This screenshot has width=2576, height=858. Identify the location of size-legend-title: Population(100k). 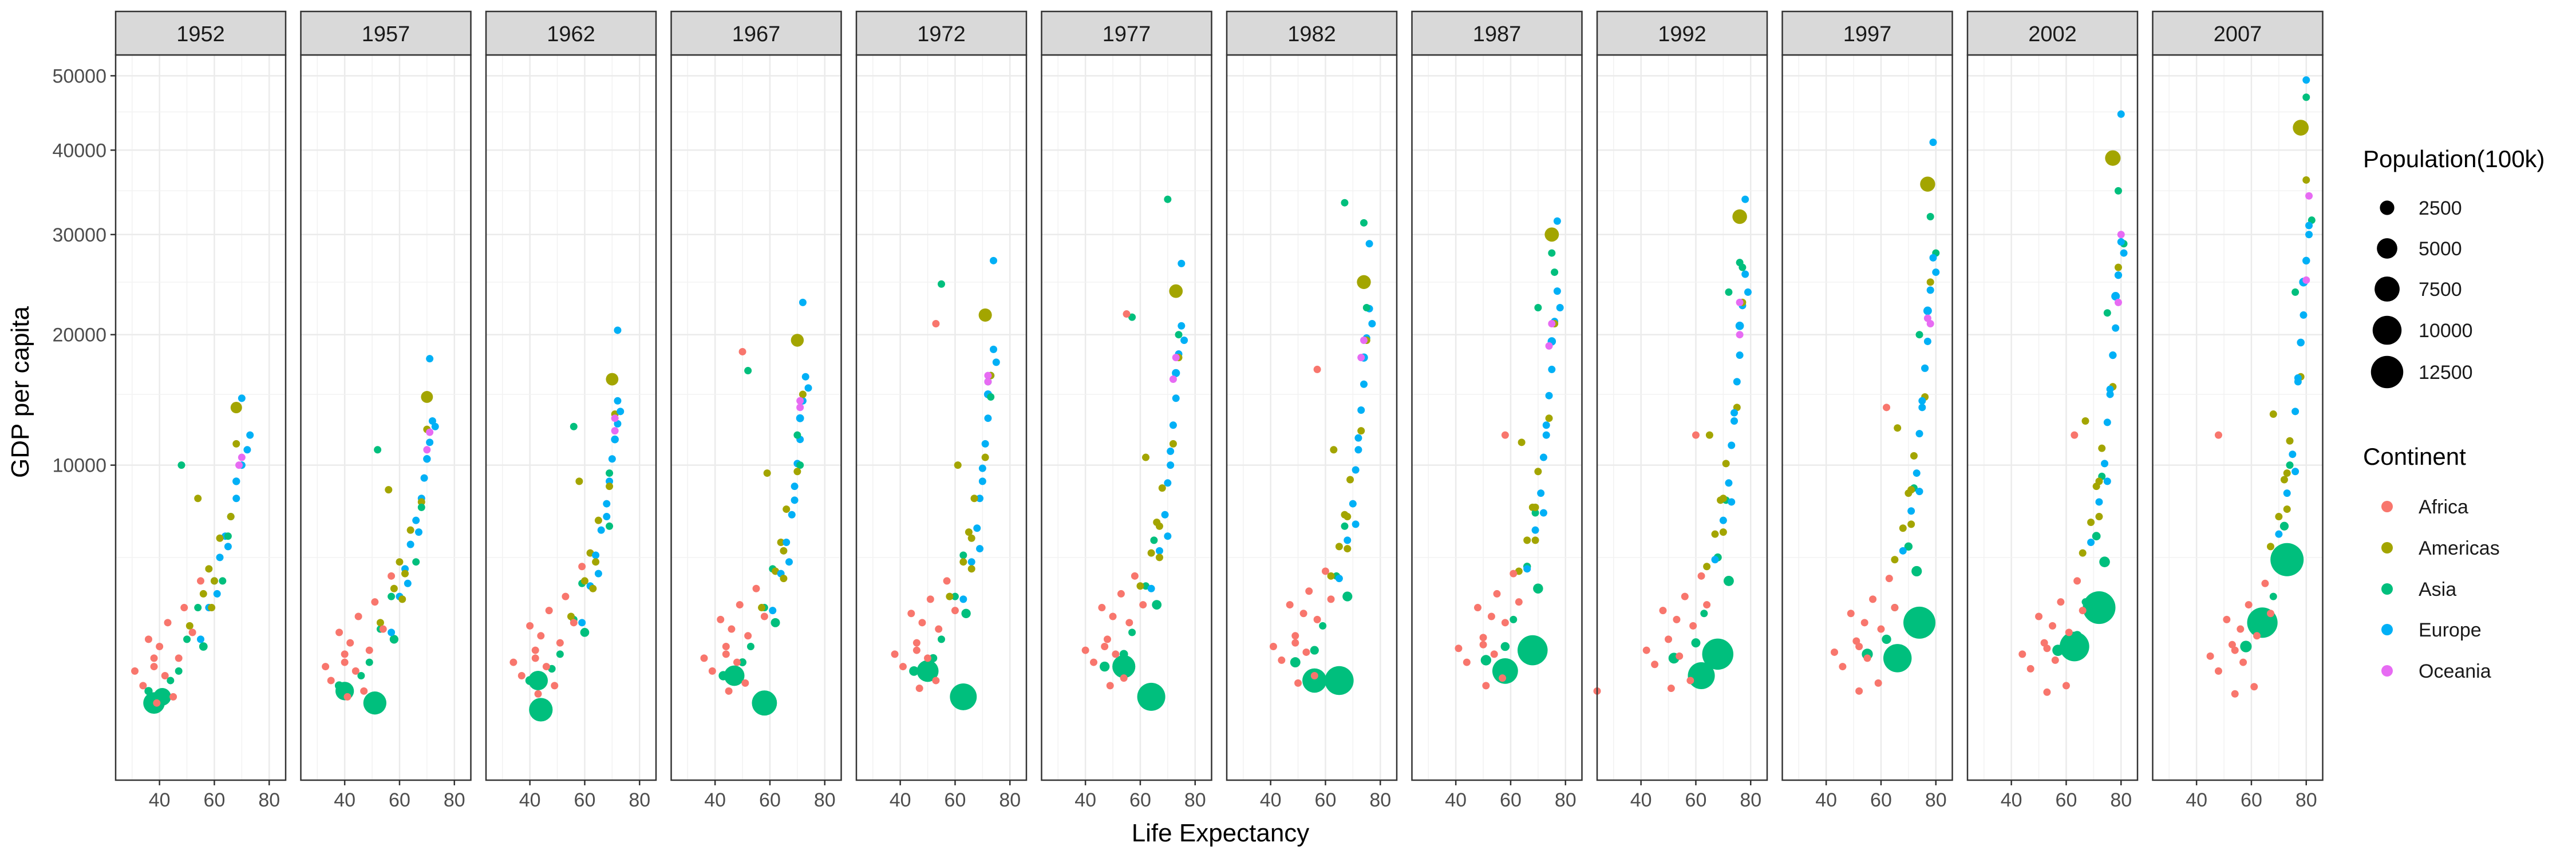
(2454, 158).